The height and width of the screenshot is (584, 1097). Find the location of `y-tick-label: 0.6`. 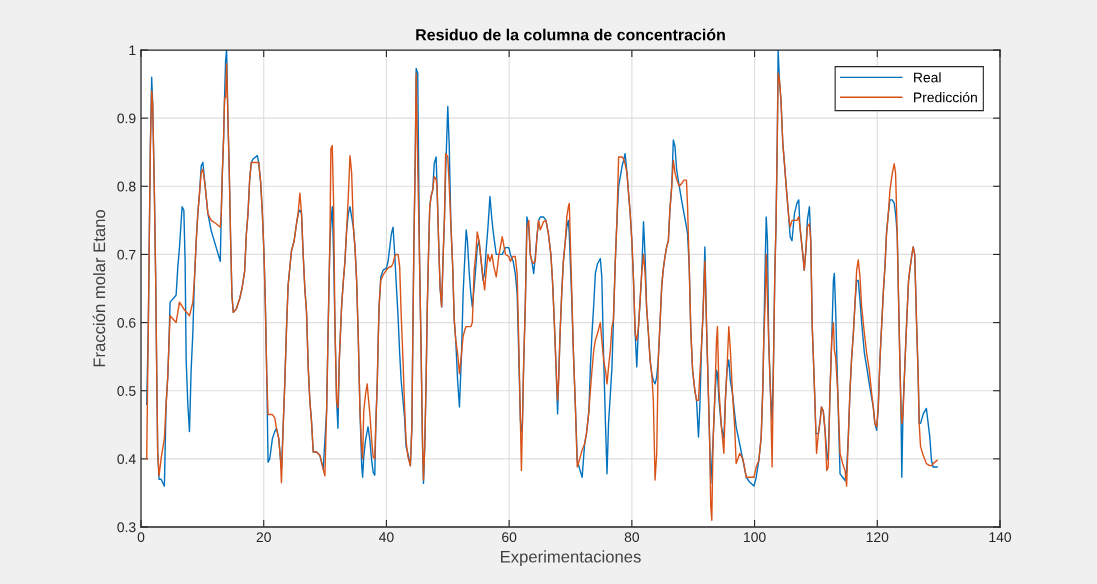

y-tick-label: 0.6 is located at coordinates (126, 322).